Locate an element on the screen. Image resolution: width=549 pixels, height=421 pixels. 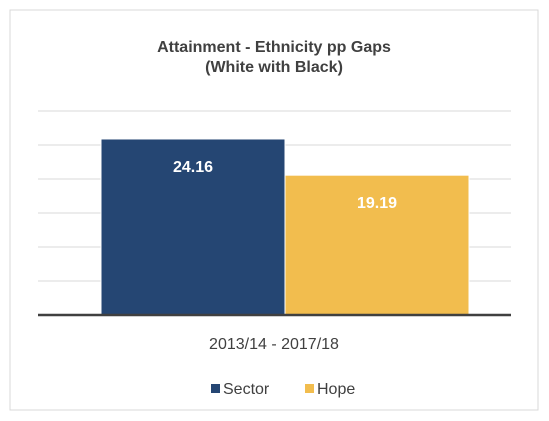
legend-label-sector: Sector is located at coordinates (246, 389).